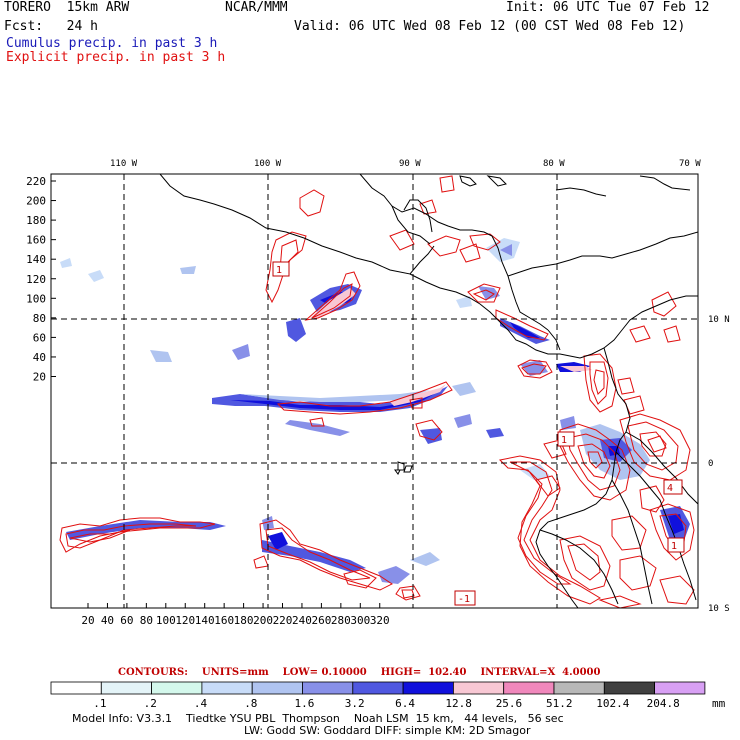  I want to click on contour-box-4: 1, so click(566, 439).